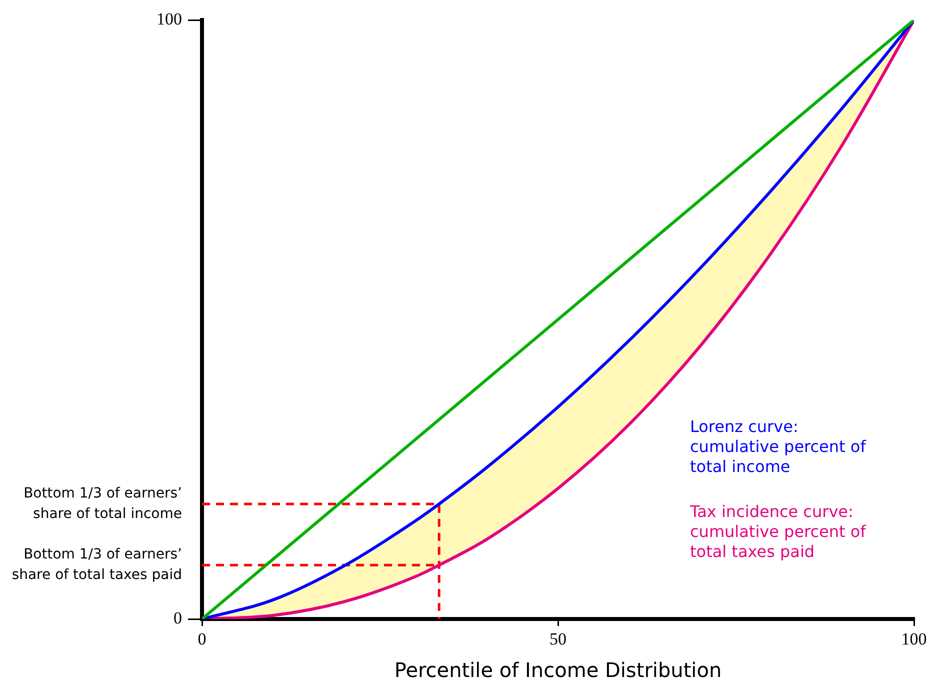 This screenshot has width=931, height=688. I want to click on x-tick-label: 50, so click(558, 639).